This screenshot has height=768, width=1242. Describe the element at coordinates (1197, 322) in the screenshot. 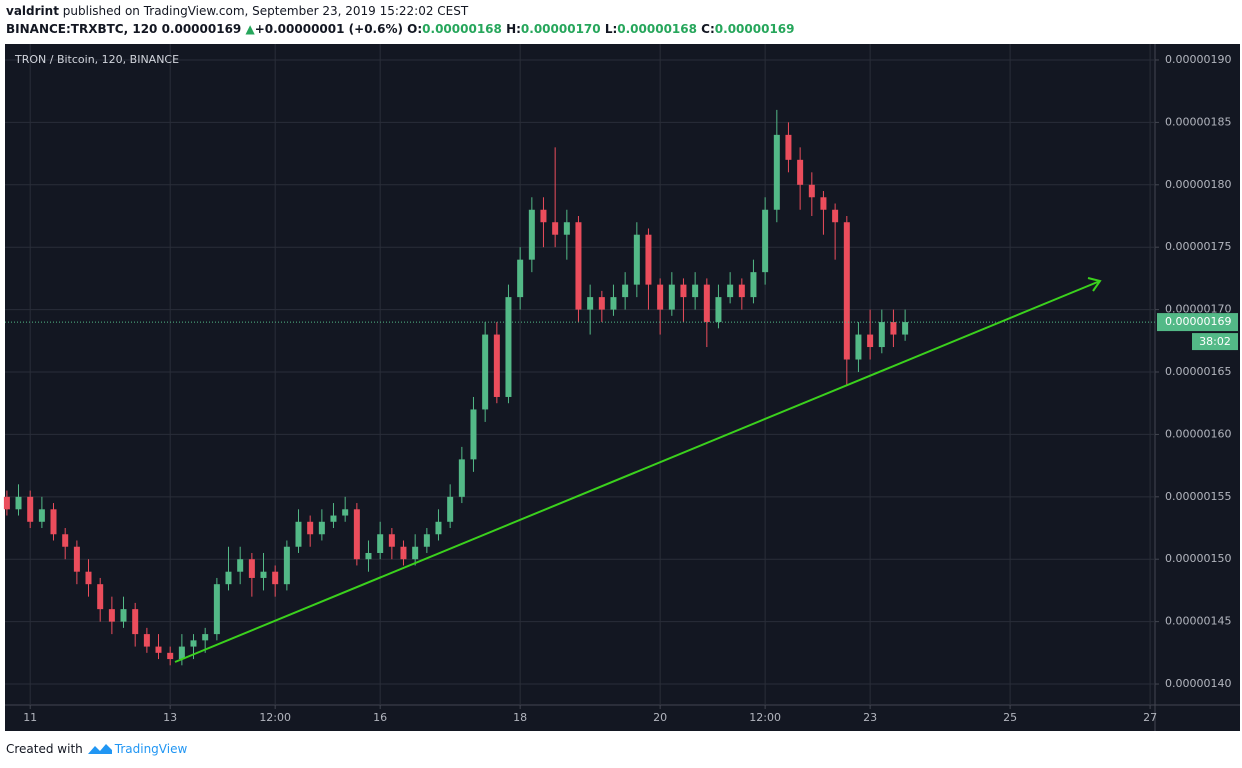

I see `last-price-box` at that location.